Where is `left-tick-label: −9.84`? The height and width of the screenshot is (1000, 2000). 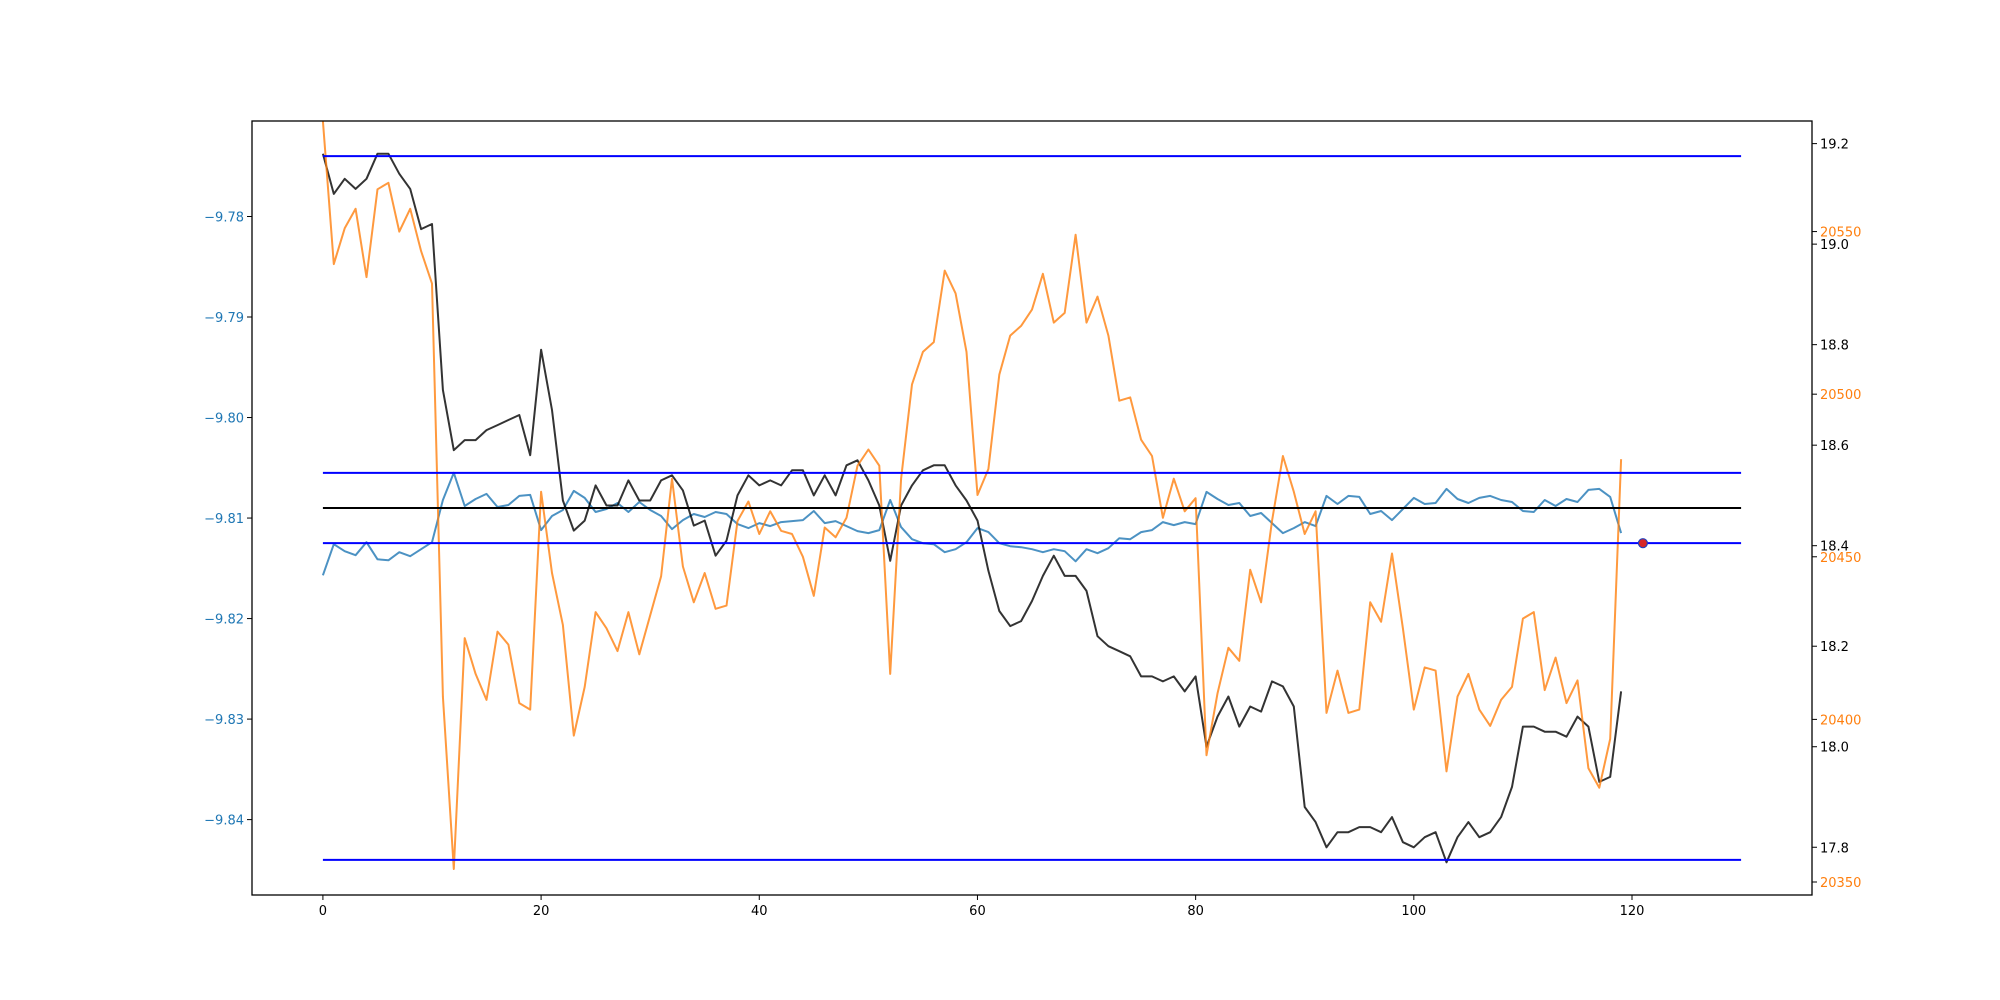
left-tick-label: −9.84 is located at coordinates (224, 821).